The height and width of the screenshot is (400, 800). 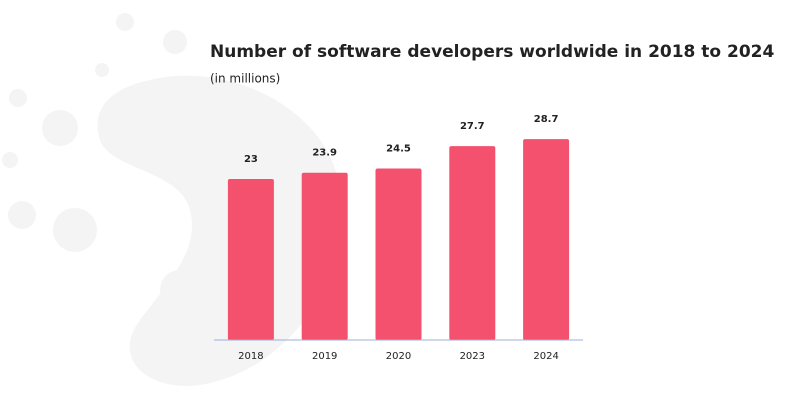 I want to click on x-tick-label: 2024, so click(x=545, y=356).